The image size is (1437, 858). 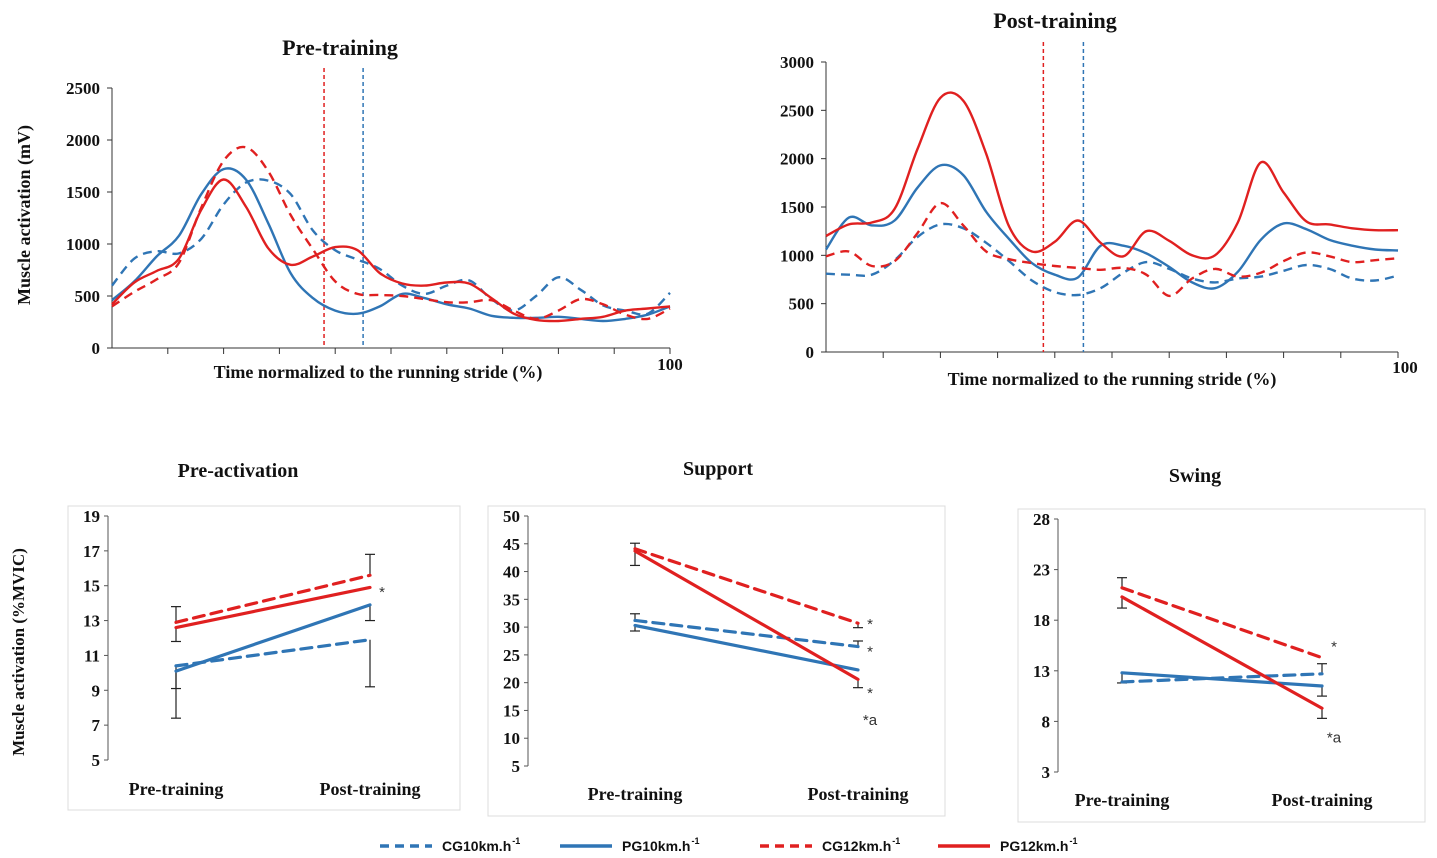 What do you see at coordinates (511, 572) in the screenshot?
I see `y-tick-label: 40` at bounding box center [511, 572].